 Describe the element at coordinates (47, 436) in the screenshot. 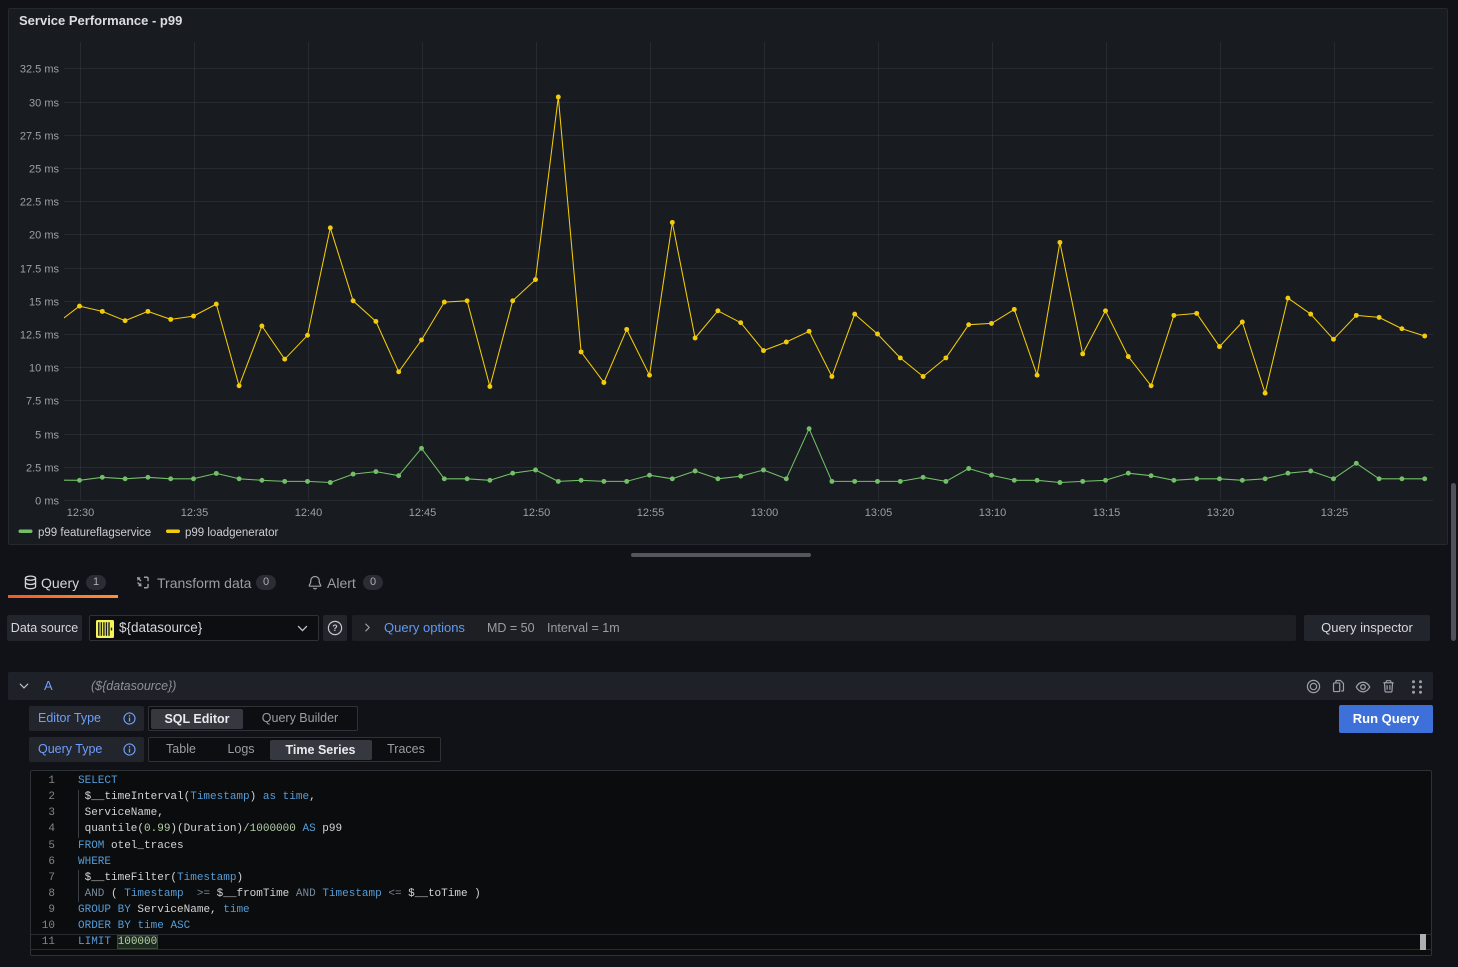

I see `svg-text: 5 ms` at that location.